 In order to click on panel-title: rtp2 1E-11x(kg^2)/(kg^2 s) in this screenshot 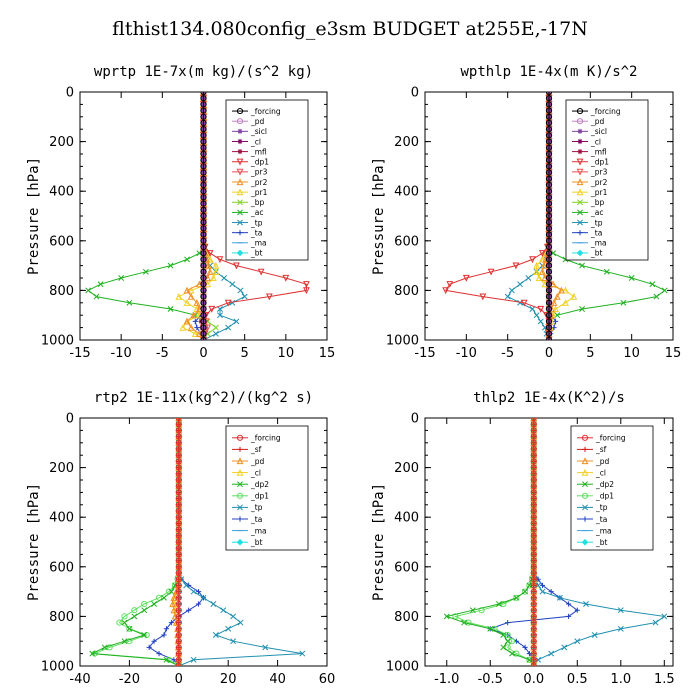, I will do `click(203, 398)`.